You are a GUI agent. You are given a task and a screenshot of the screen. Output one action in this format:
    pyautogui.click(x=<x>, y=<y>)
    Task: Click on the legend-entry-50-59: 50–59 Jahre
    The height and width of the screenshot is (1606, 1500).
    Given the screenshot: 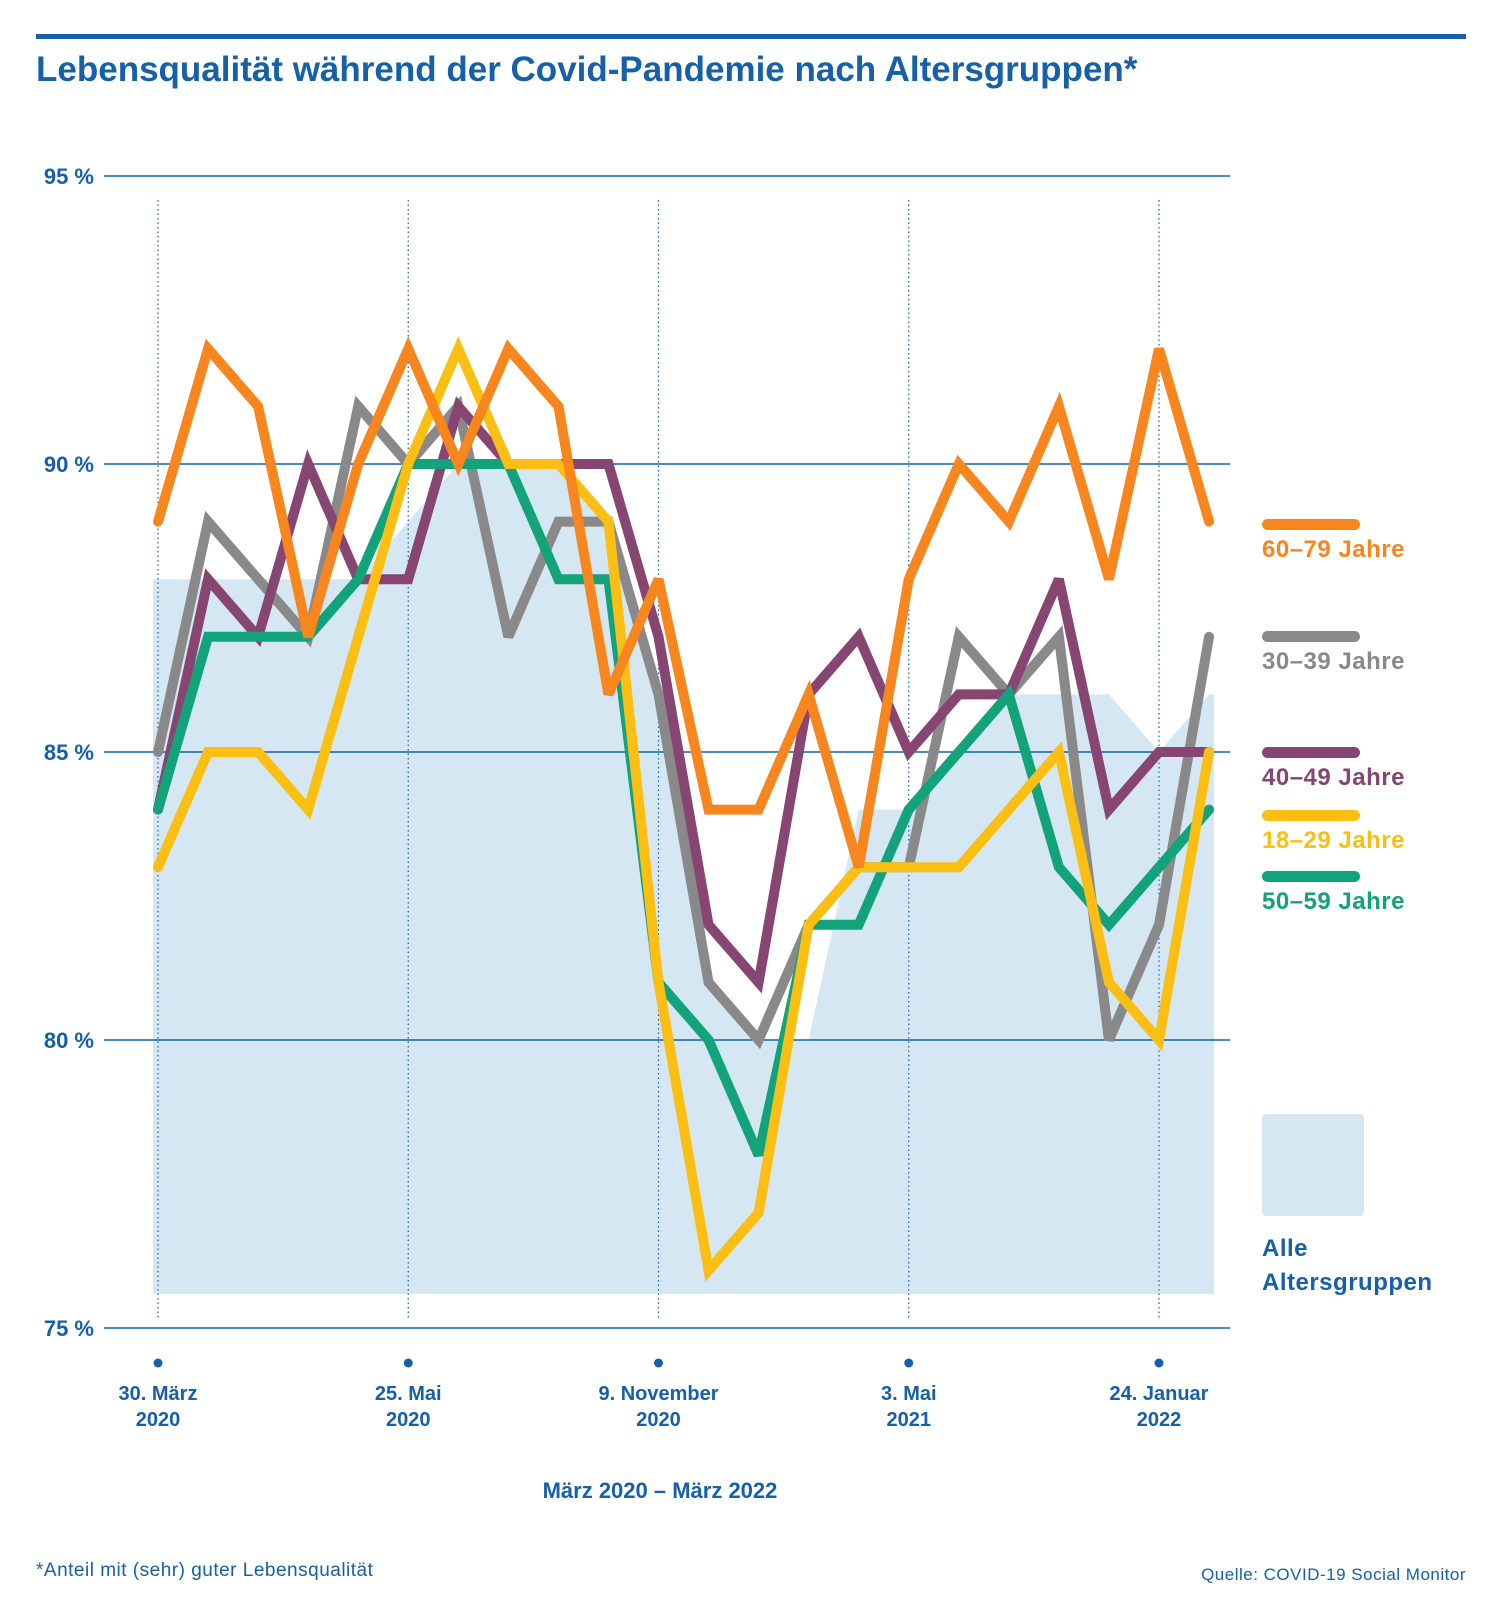 What is the action you would take?
    pyautogui.click(x=1333, y=893)
    